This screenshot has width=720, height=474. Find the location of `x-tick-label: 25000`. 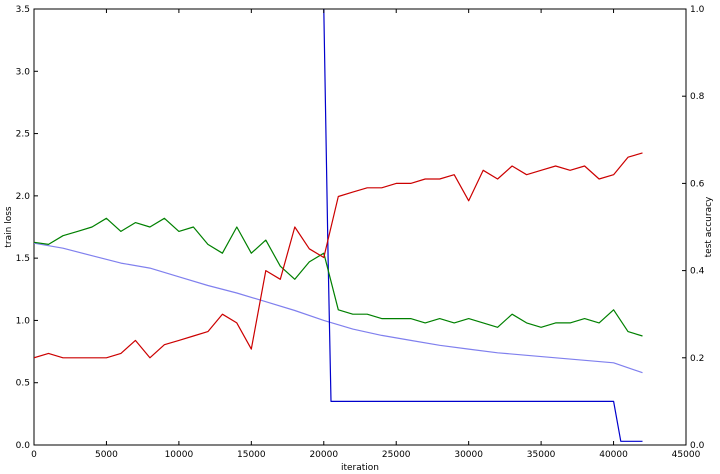

x-tick-label: 25000 is located at coordinates (396, 455).